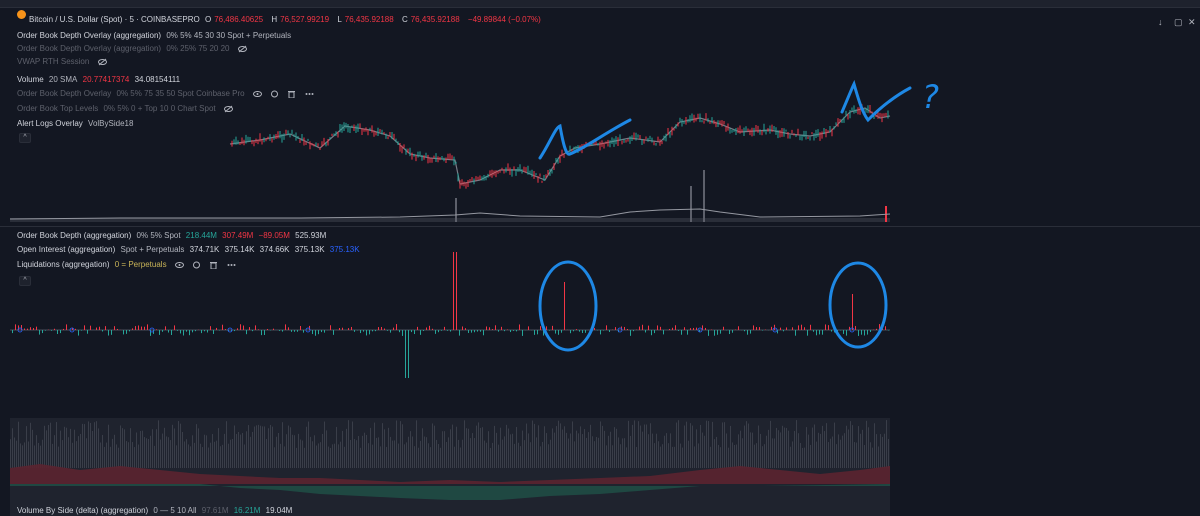  What do you see at coordinates (201, 235) in the screenshot?
I see `bid-depth-value: 218.44M` at bounding box center [201, 235].